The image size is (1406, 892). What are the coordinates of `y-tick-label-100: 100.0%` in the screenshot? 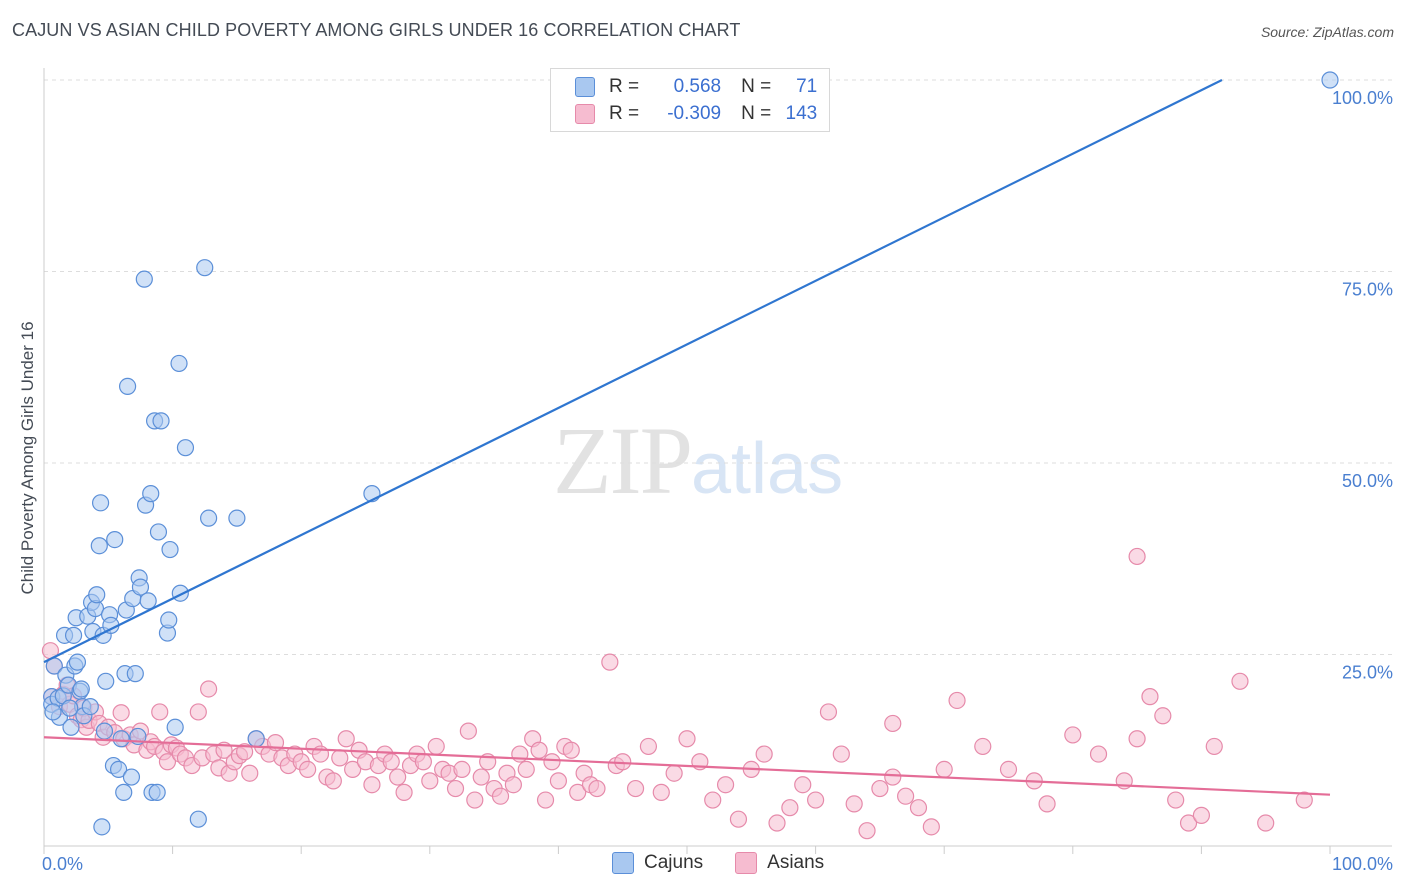 It's located at (1362, 98).